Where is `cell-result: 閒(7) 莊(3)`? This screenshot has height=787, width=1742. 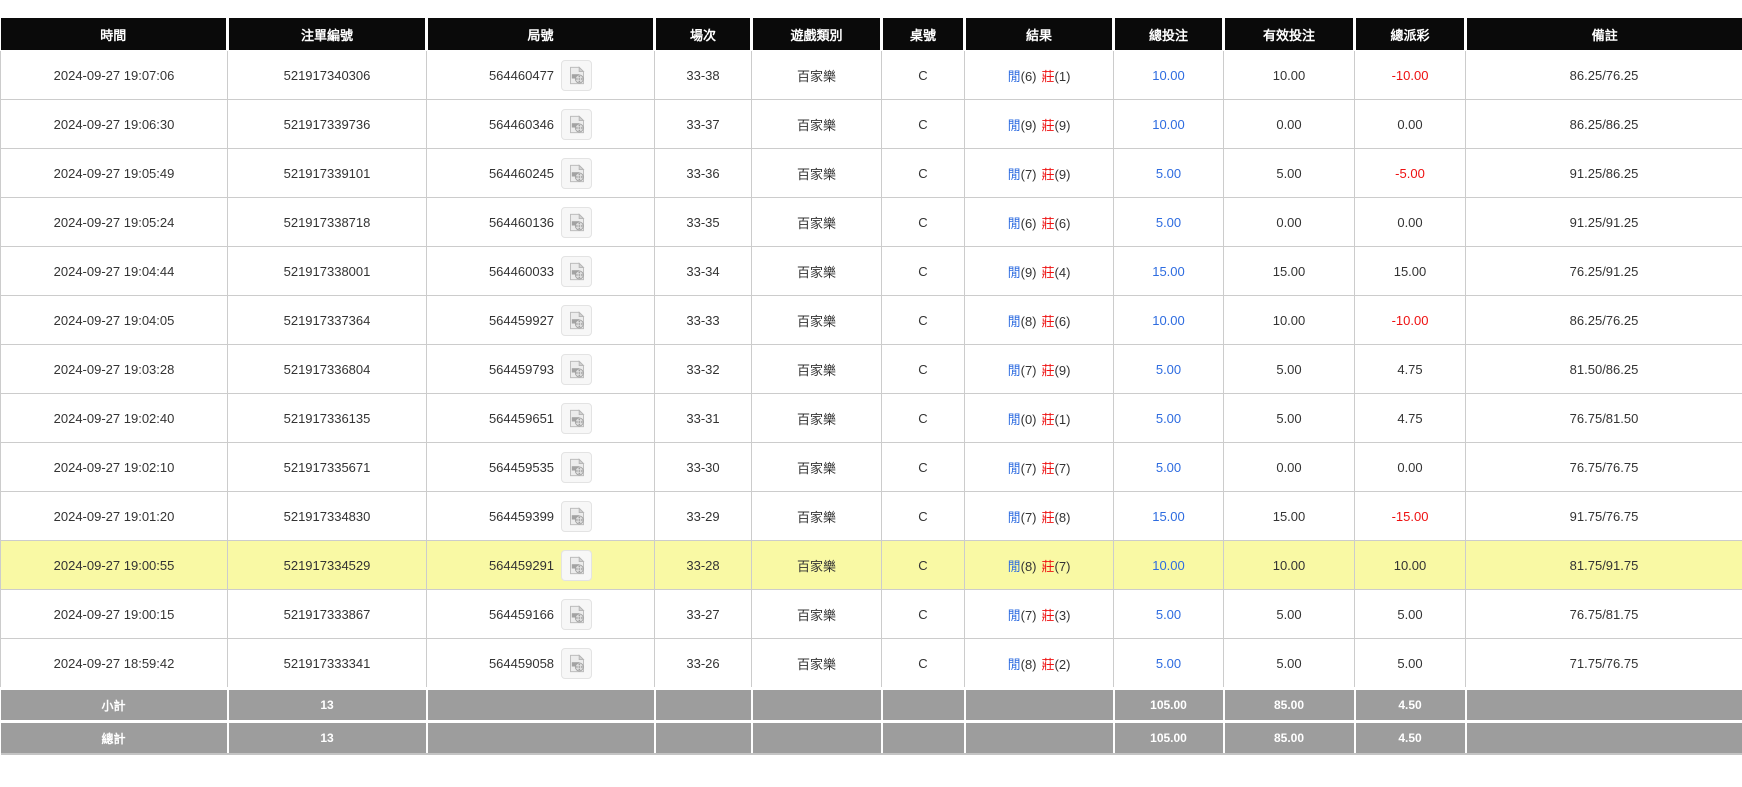
cell-result: 閒(7) 莊(3) is located at coordinates (1039, 614).